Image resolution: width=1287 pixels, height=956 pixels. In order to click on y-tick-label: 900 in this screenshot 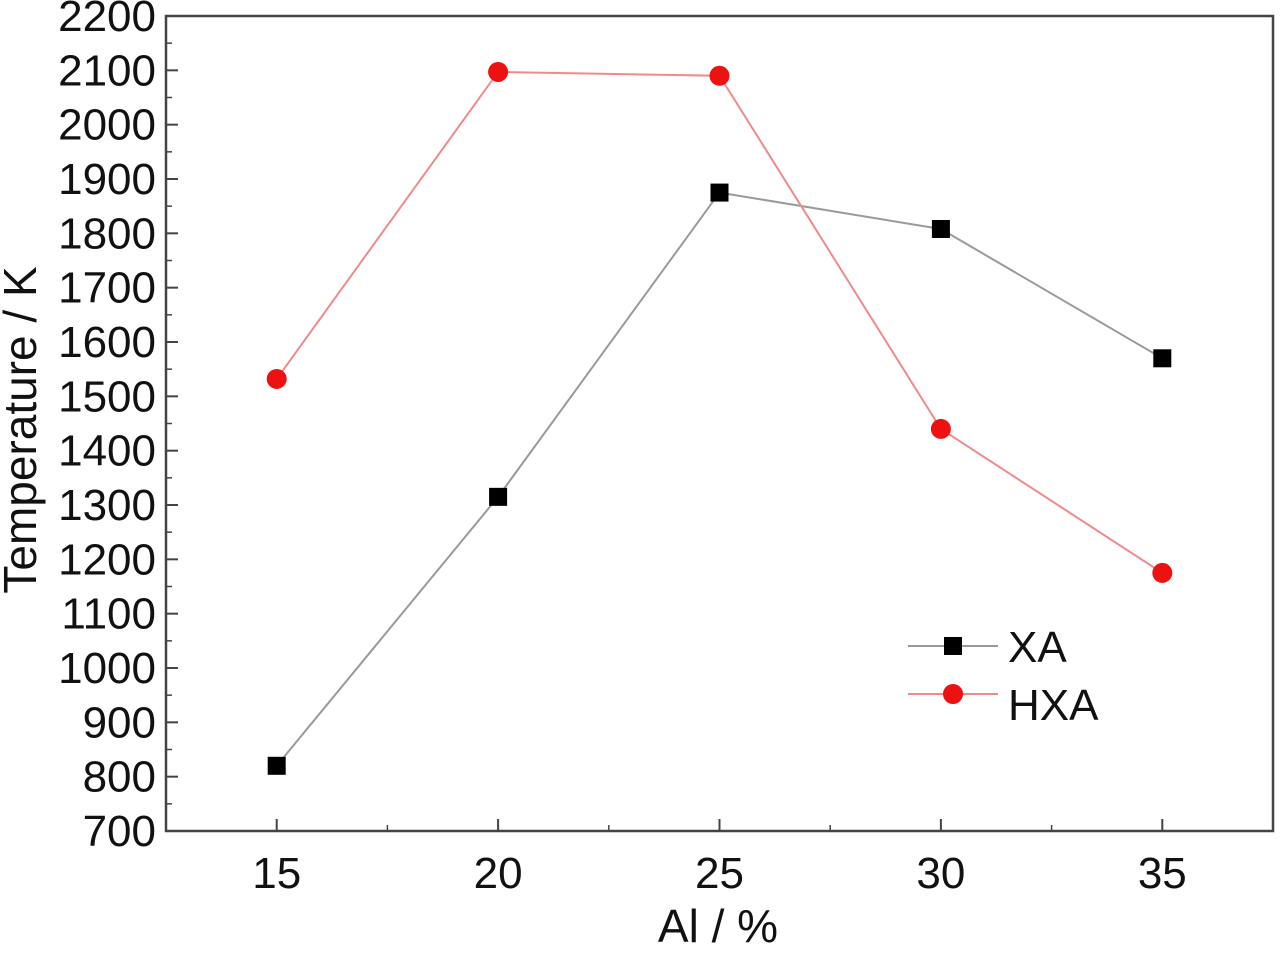, I will do `click(119, 722)`.